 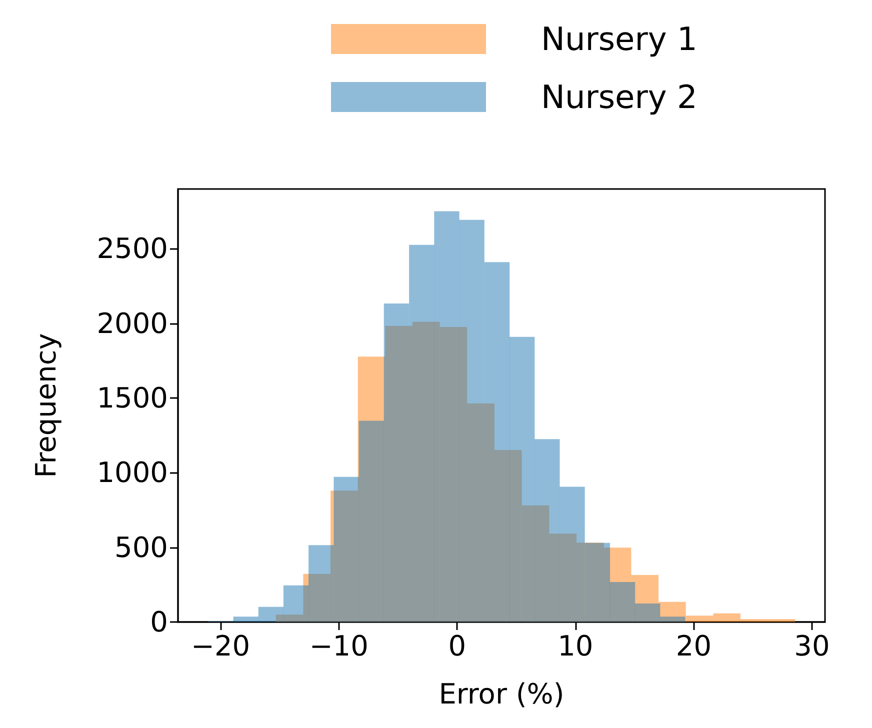 I want to click on y-tick-label: 2500, so click(x=132, y=249).